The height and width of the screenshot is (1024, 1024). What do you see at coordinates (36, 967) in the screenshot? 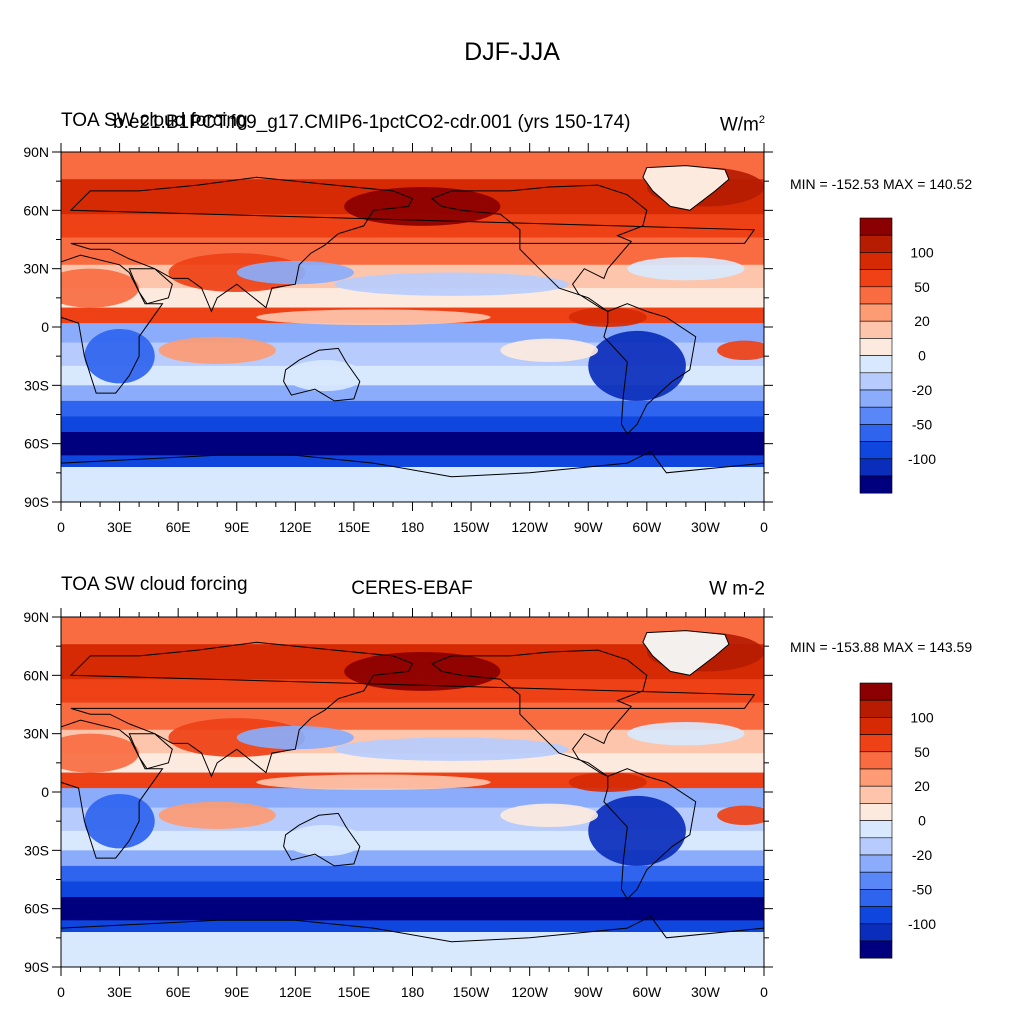
I see `lat-label: 90S` at bounding box center [36, 967].